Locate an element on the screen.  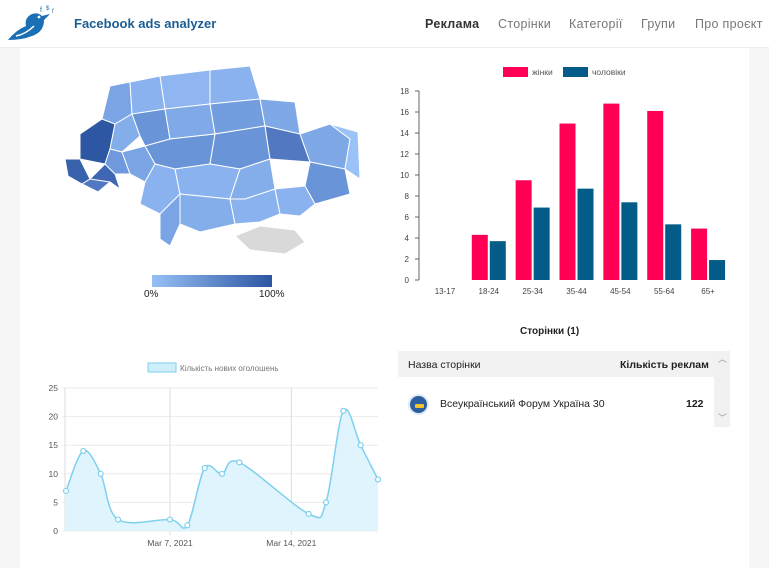
legend-label: Кількість нових оголошень is located at coordinates (229, 368).